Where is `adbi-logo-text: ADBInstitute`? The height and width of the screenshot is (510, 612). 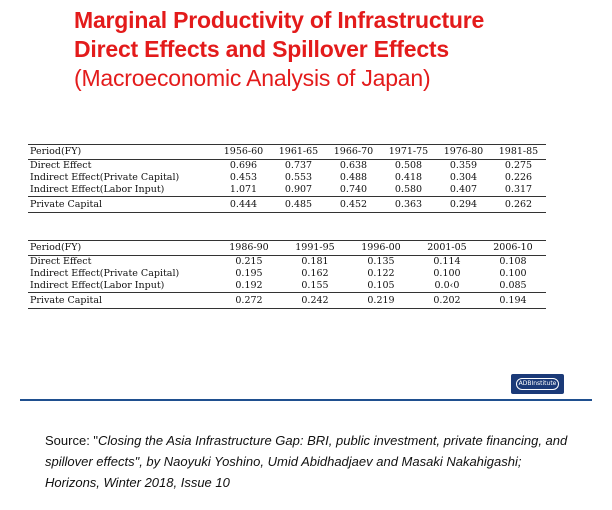 adbi-logo-text: ADBInstitute is located at coordinates (537, 384).